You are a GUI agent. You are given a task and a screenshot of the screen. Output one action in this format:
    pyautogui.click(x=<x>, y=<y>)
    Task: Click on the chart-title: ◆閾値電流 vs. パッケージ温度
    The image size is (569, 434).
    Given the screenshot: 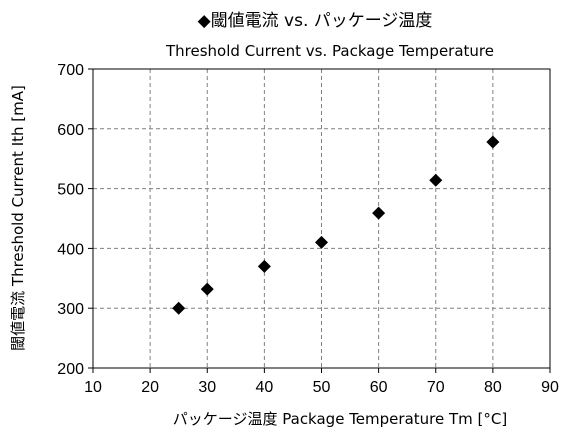 What is the action you would take?
    pyautogui.click(x=315, y=21)
    